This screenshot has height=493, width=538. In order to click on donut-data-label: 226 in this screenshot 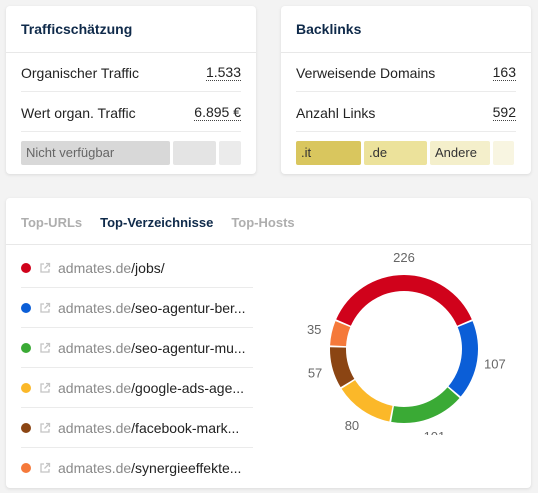, I will do `click(404, 257)`.